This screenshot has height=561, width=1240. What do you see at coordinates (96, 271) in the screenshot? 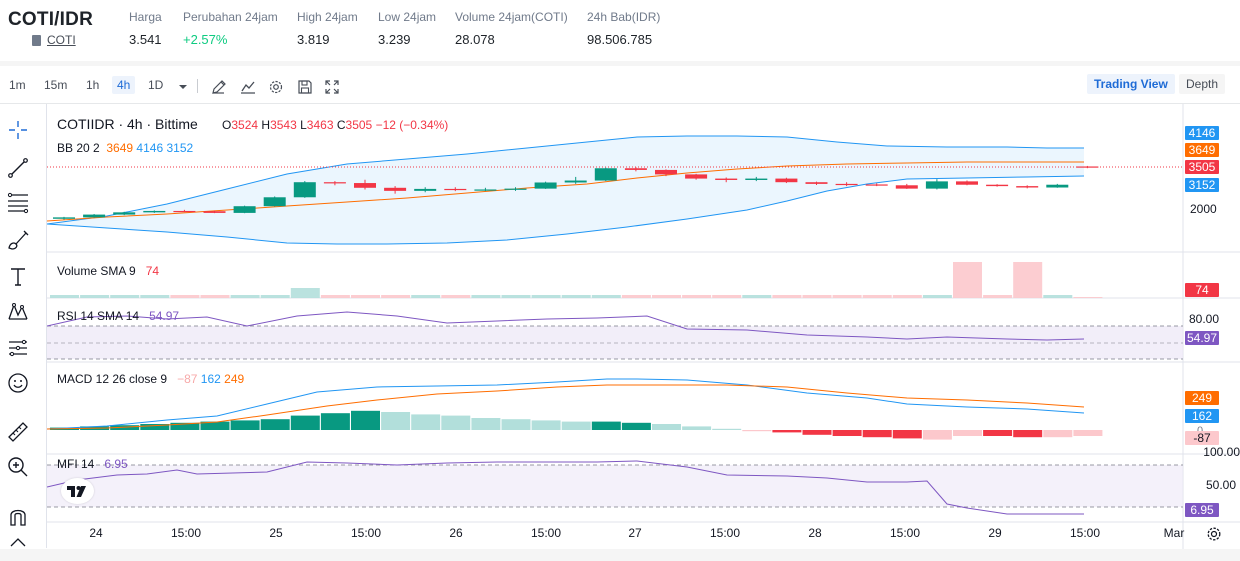
I see `volume-legend-name: Volume SMA 9` at bounding box center [96, 271].